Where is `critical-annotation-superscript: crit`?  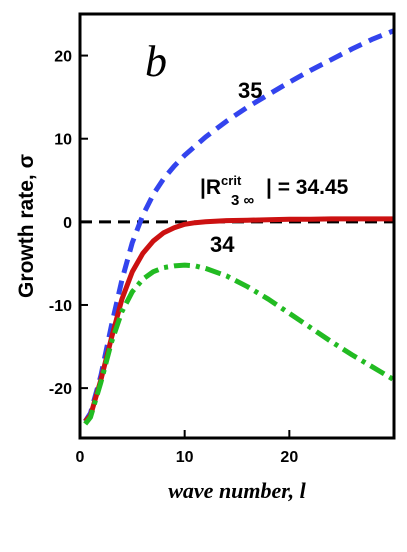 critical-annotation-superscript: crit is located at coordinates (231, 180).